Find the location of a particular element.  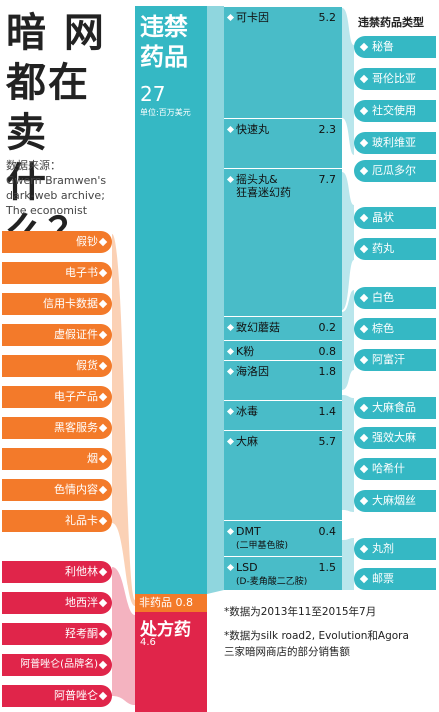

nondrug-item: 烟 is located at coordinates (57, 459).